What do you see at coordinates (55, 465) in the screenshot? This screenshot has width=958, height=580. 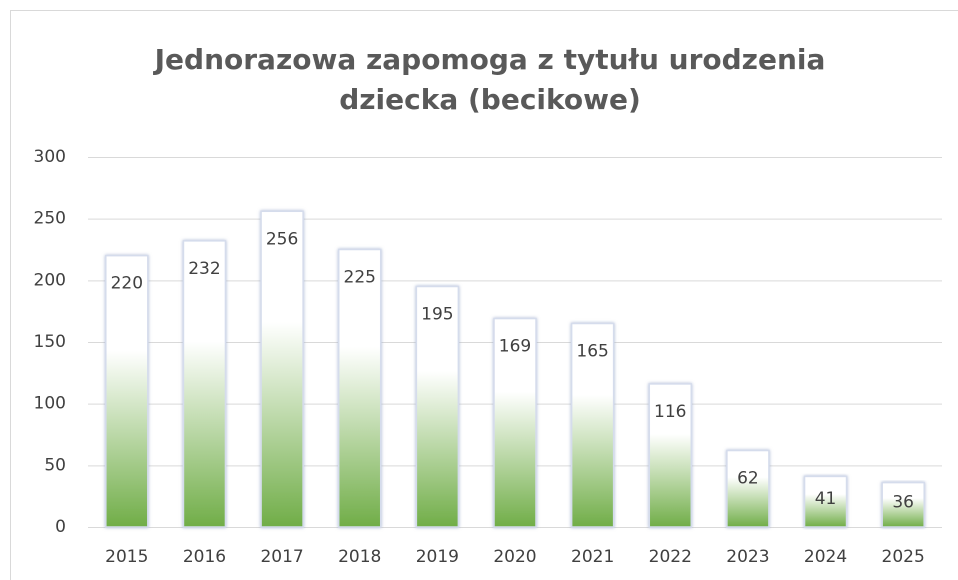 I see `y-tick-label: 50` at bounding box center [55, 465].